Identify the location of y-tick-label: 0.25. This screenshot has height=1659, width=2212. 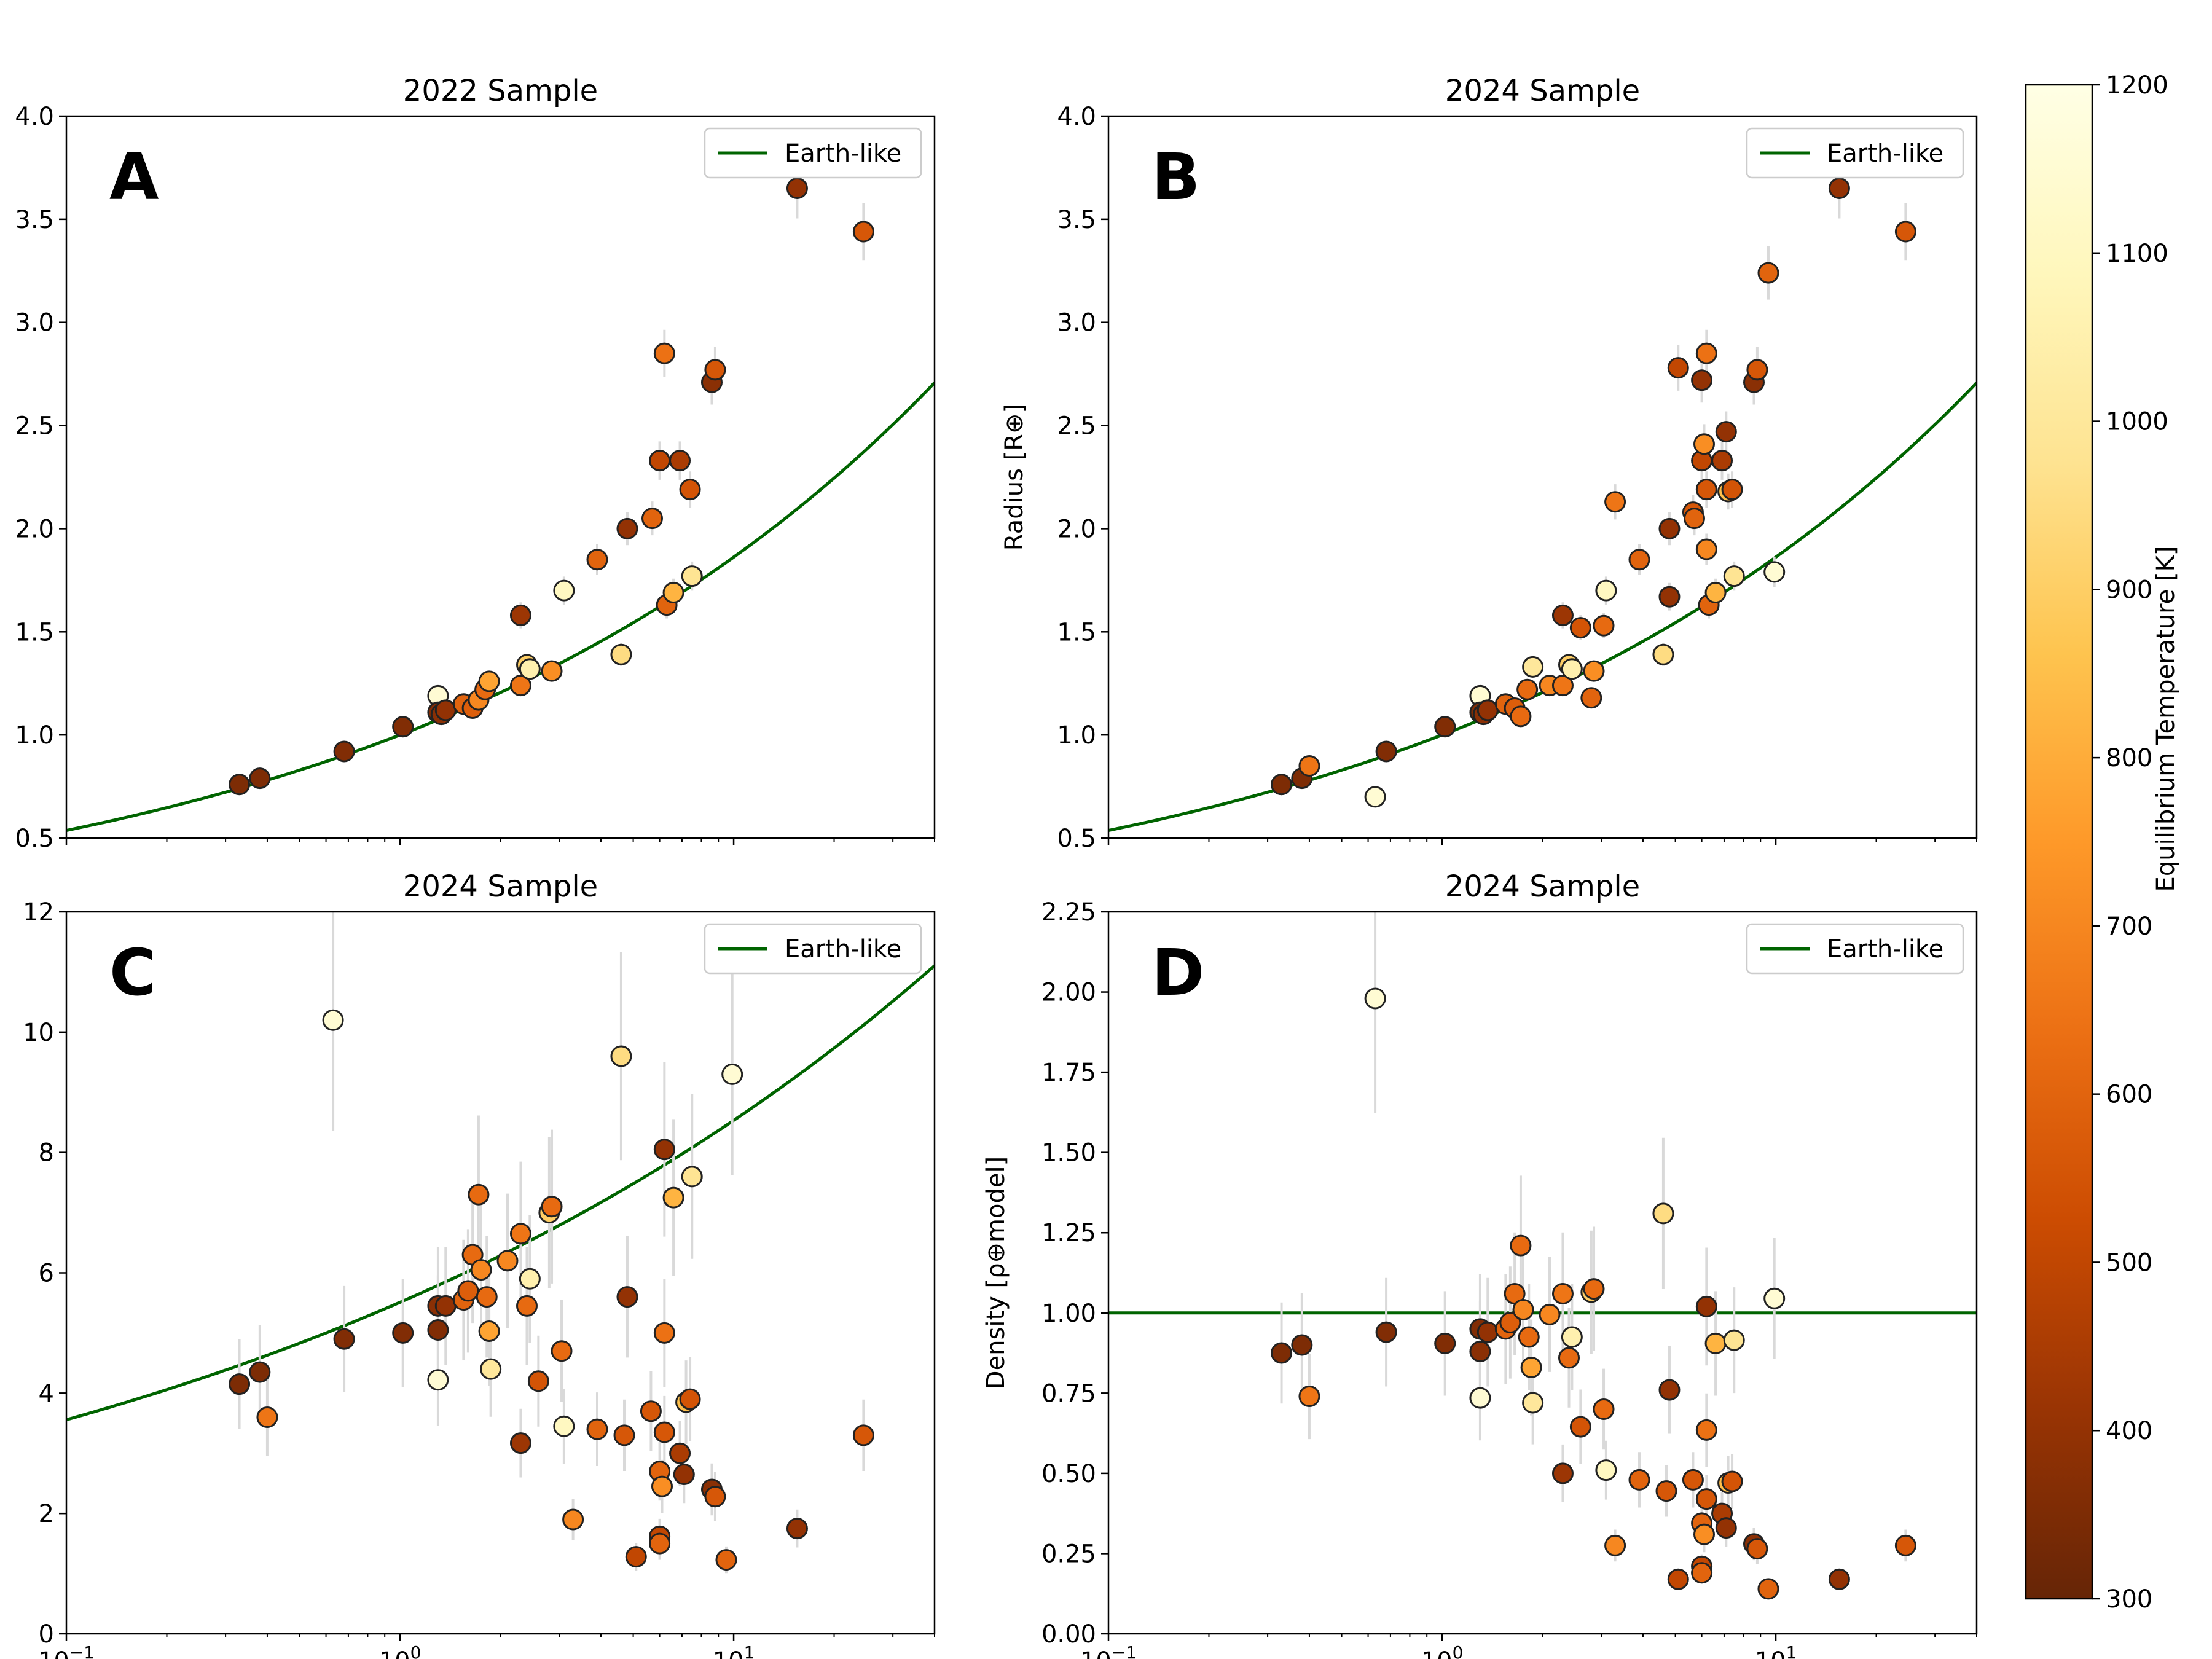
(1068, 1554).